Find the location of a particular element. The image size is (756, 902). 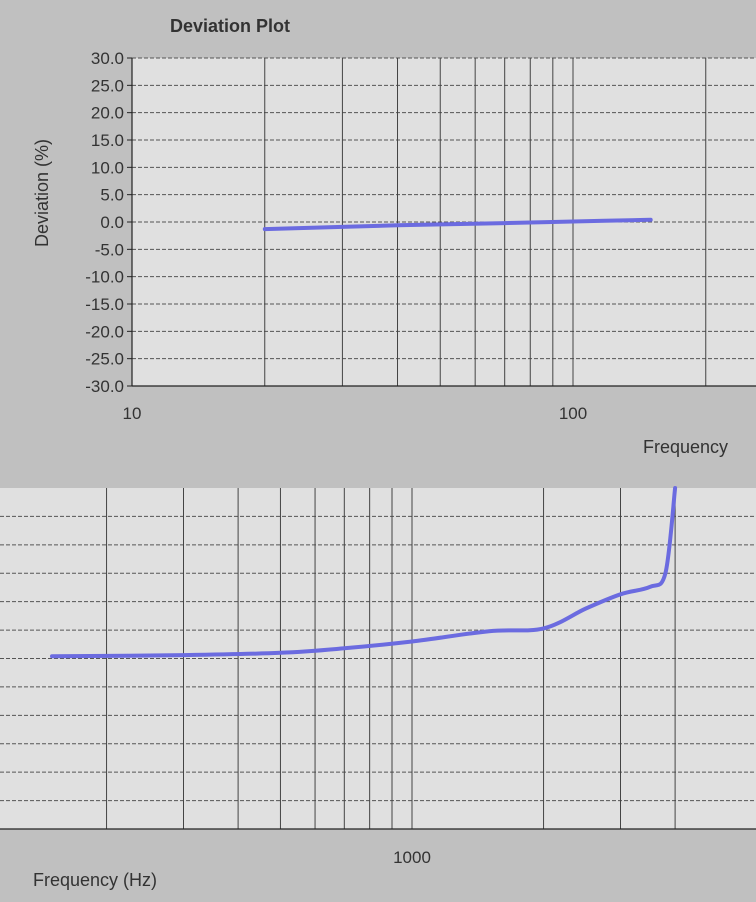

y-tick-label: -25.0 is located at coordinates (104, 359).